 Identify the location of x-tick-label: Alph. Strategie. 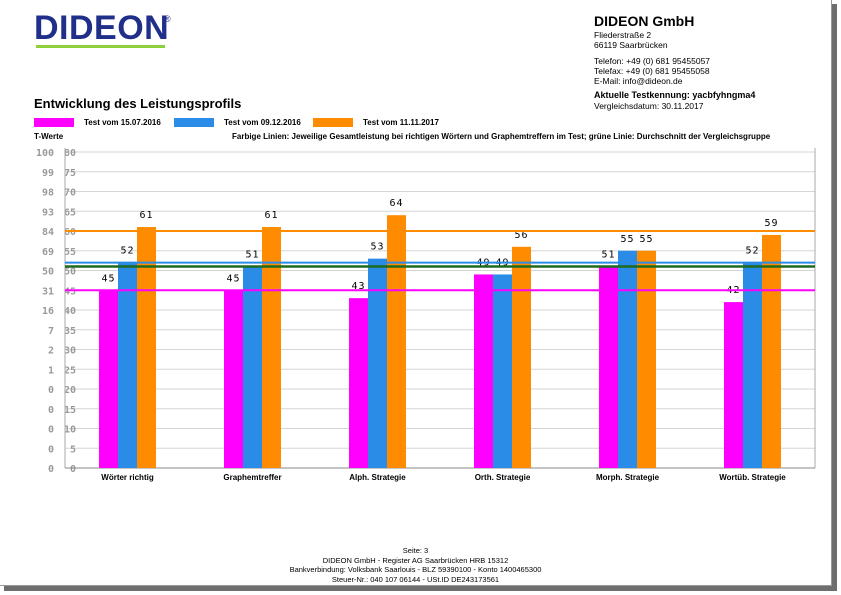
(377, 477).